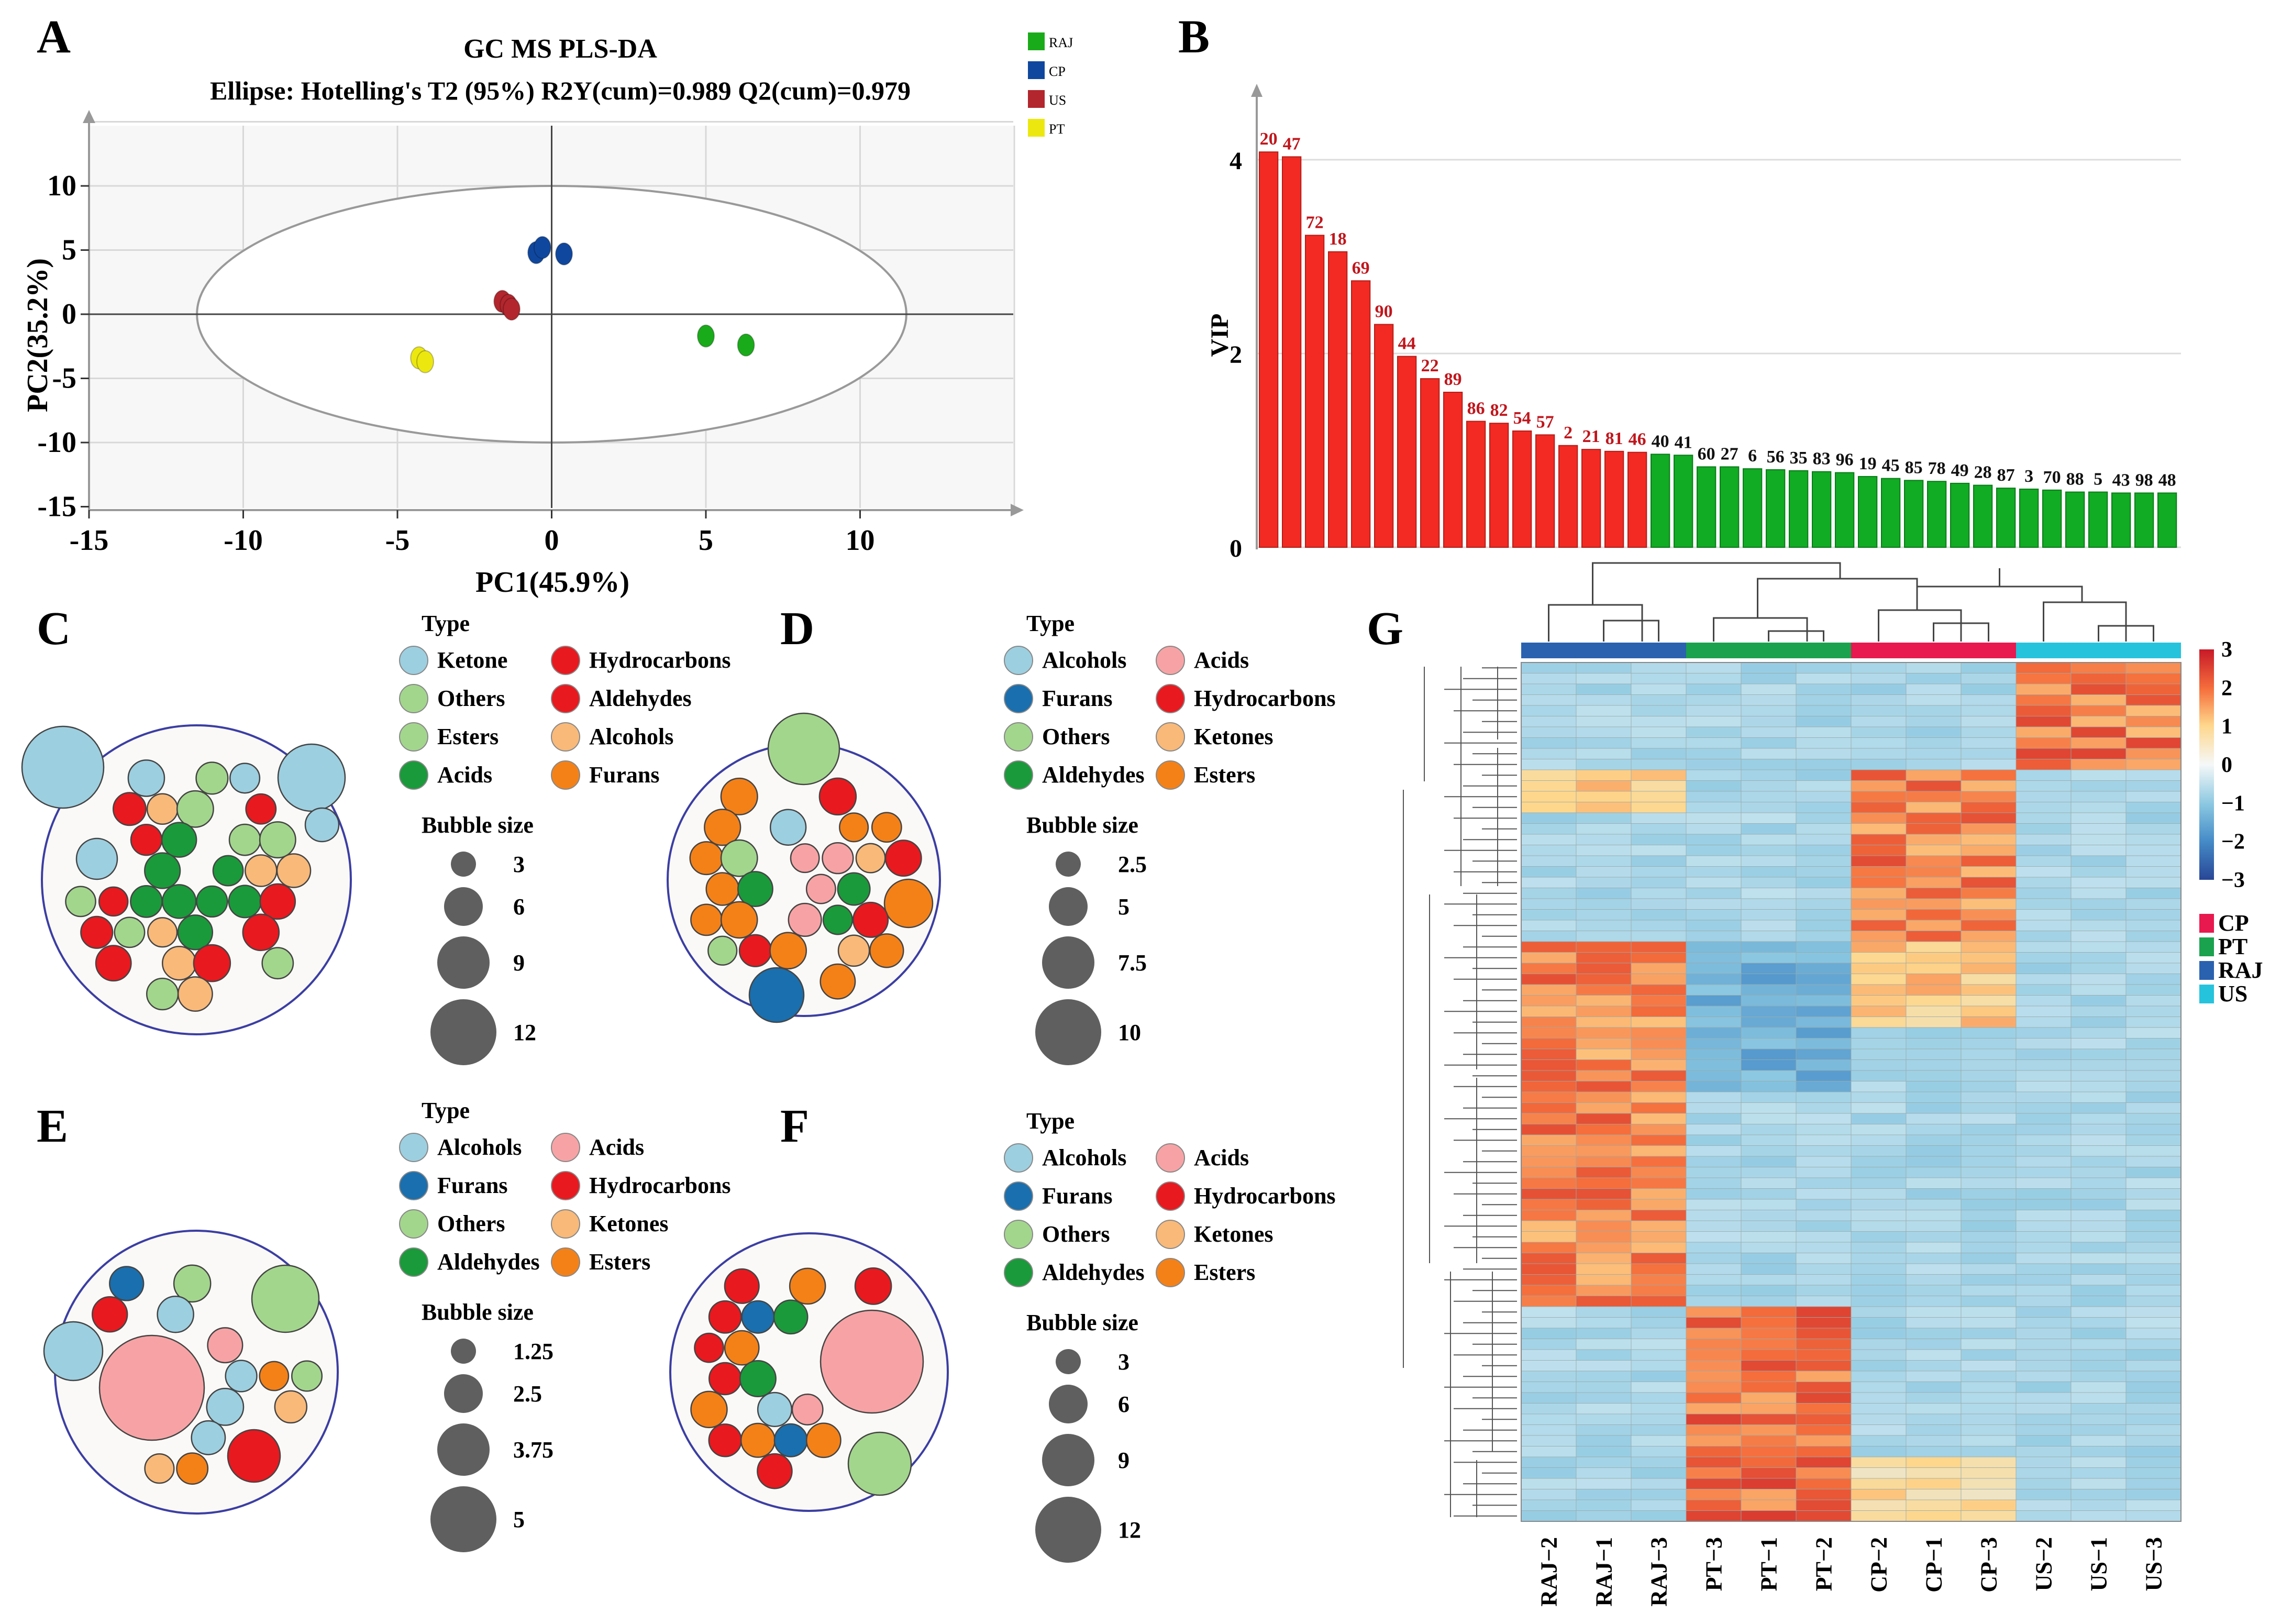  I want to click on bubble-acids, so click(872, 1361).